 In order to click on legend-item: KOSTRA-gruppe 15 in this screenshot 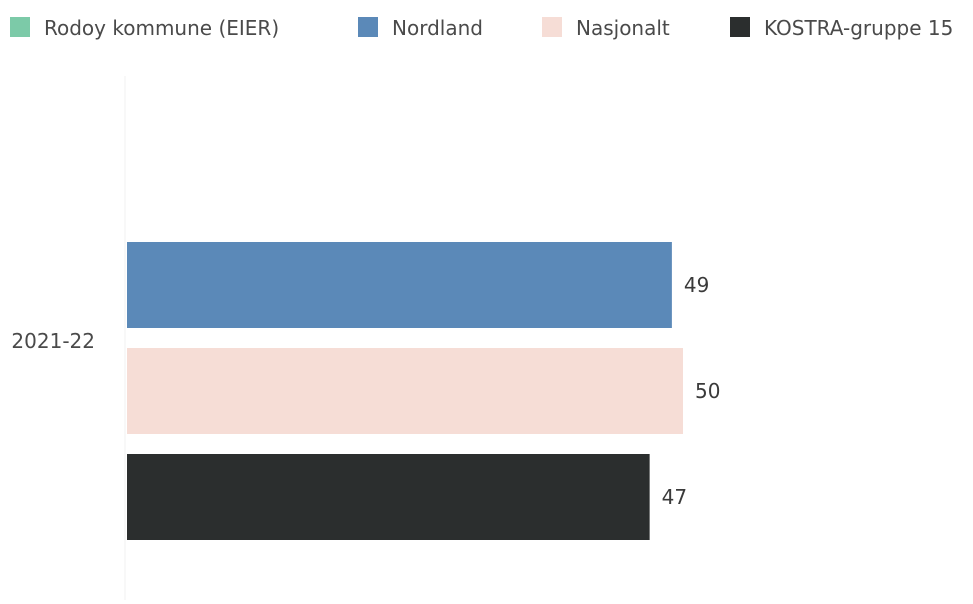, I will do `click(841, 28)`.